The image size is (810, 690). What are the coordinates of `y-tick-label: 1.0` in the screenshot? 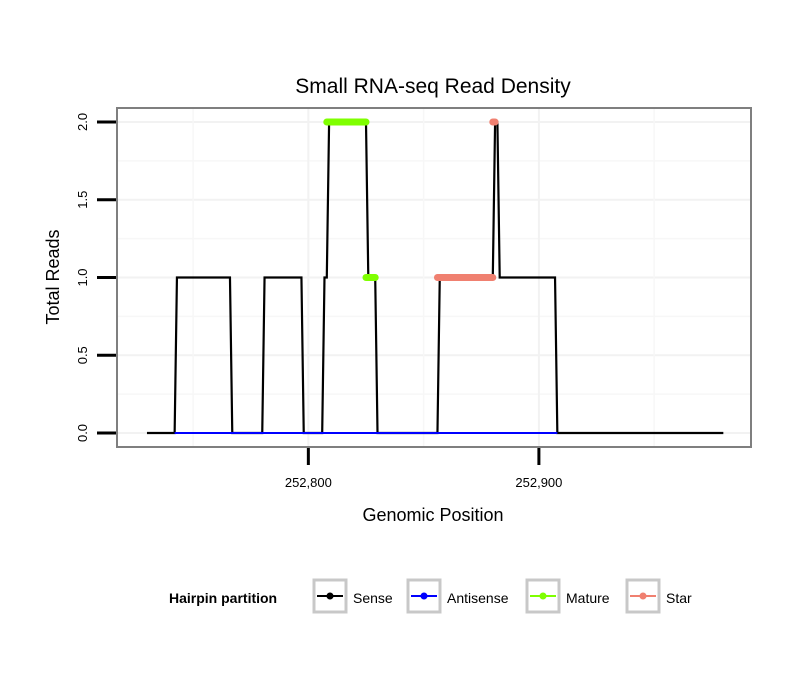 It's located at (82, 277).